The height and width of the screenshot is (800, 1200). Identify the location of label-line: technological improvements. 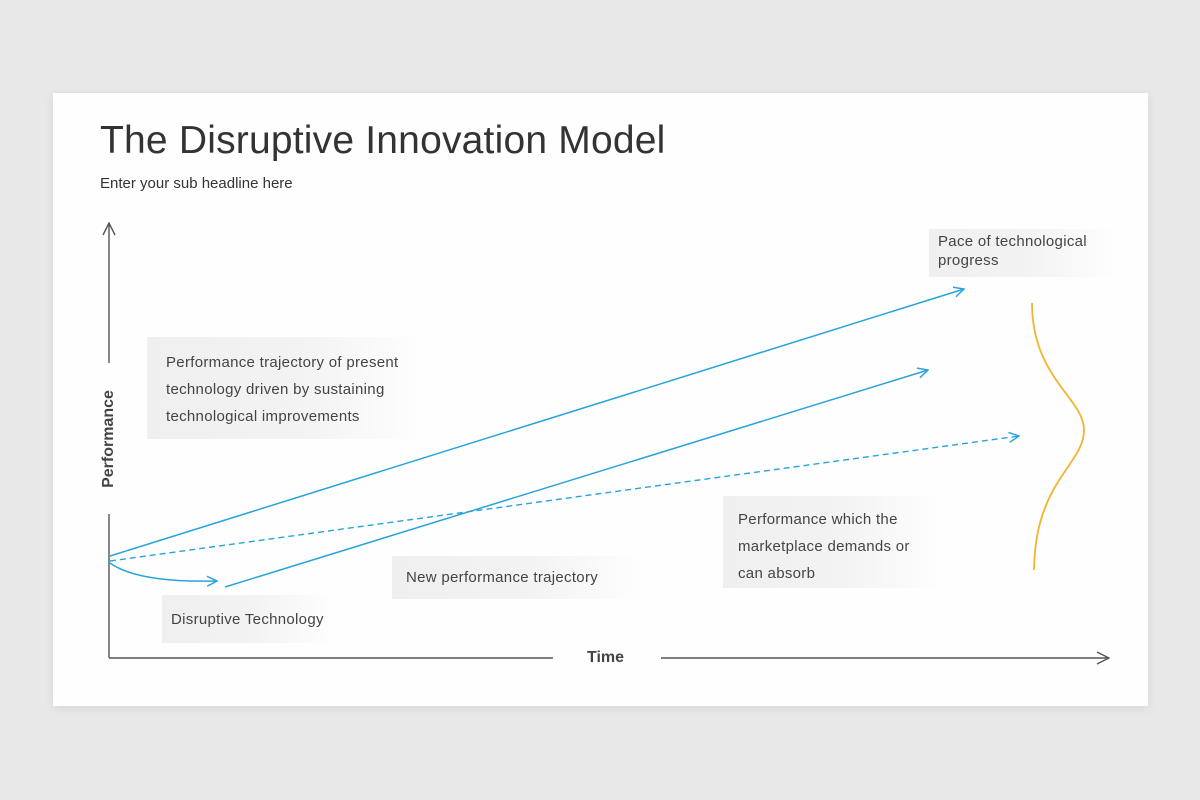
(263, 416).